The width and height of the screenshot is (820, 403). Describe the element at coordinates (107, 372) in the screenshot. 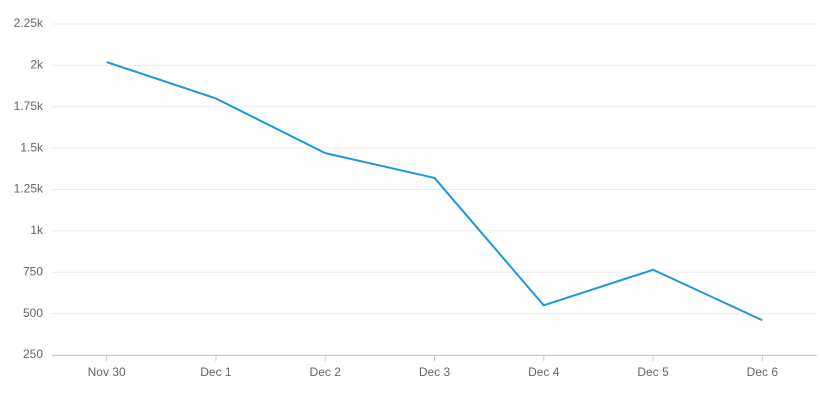

I see `x-tick-label: Nov 30` at that location.